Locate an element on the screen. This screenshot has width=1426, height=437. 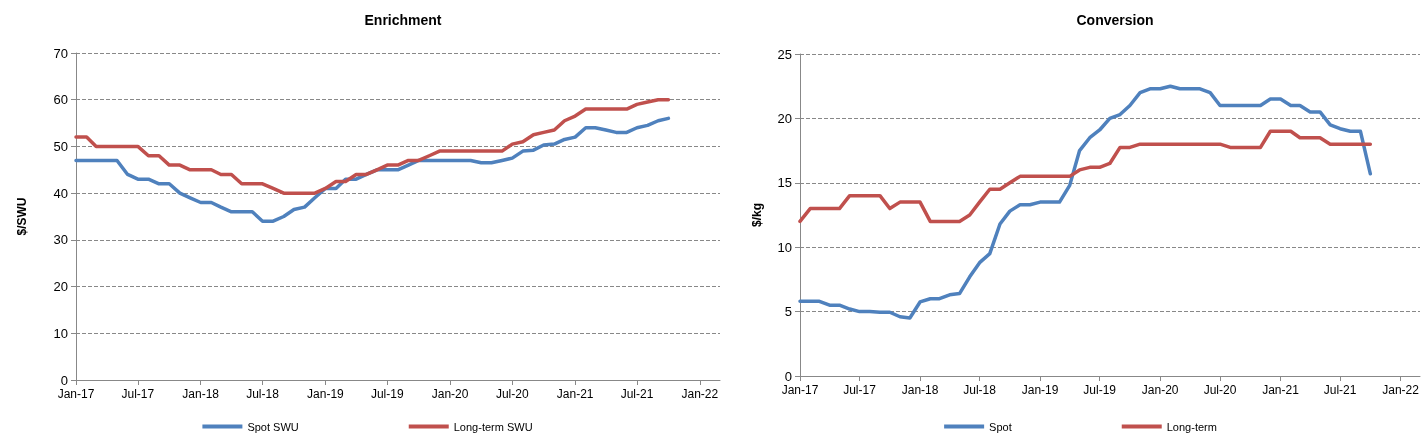
y-tick-label: 5 is located at coordinates (788, 312).